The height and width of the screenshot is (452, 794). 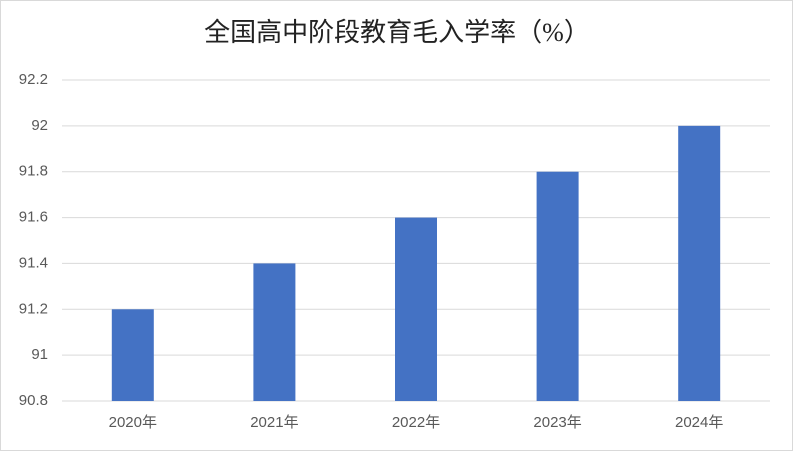 I want to click on y-tick-label: 92.2, so click(x=33, y=79).